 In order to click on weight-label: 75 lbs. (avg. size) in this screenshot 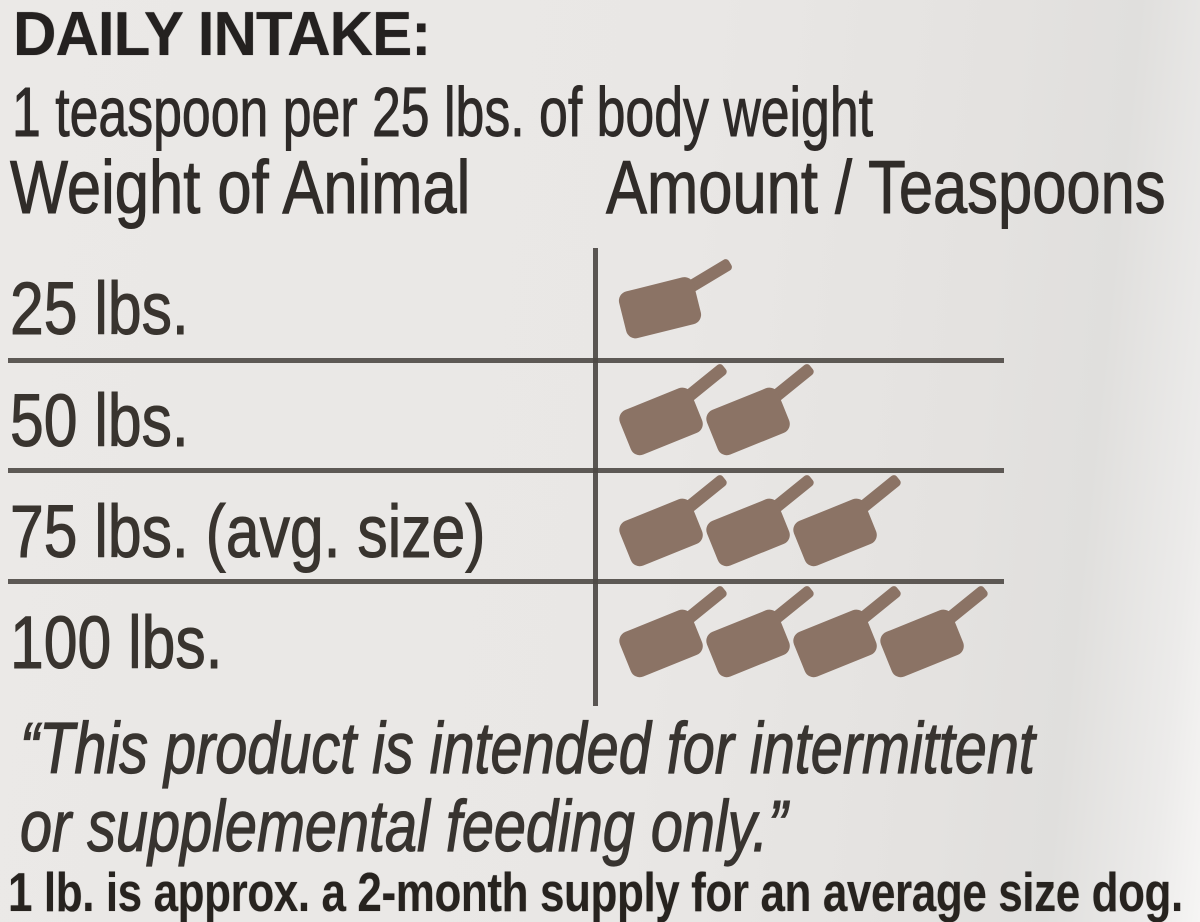, I will do `click(248, 531)`.